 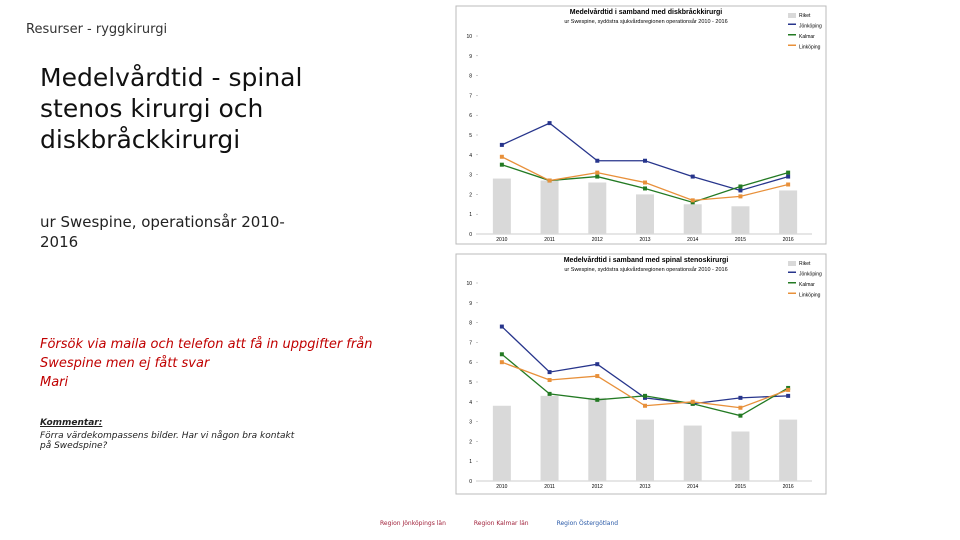 What do you see at coordinates (807, 37) in the screenshot?
I see `legend-label: Kalmar` at bounding box center [807, 37].